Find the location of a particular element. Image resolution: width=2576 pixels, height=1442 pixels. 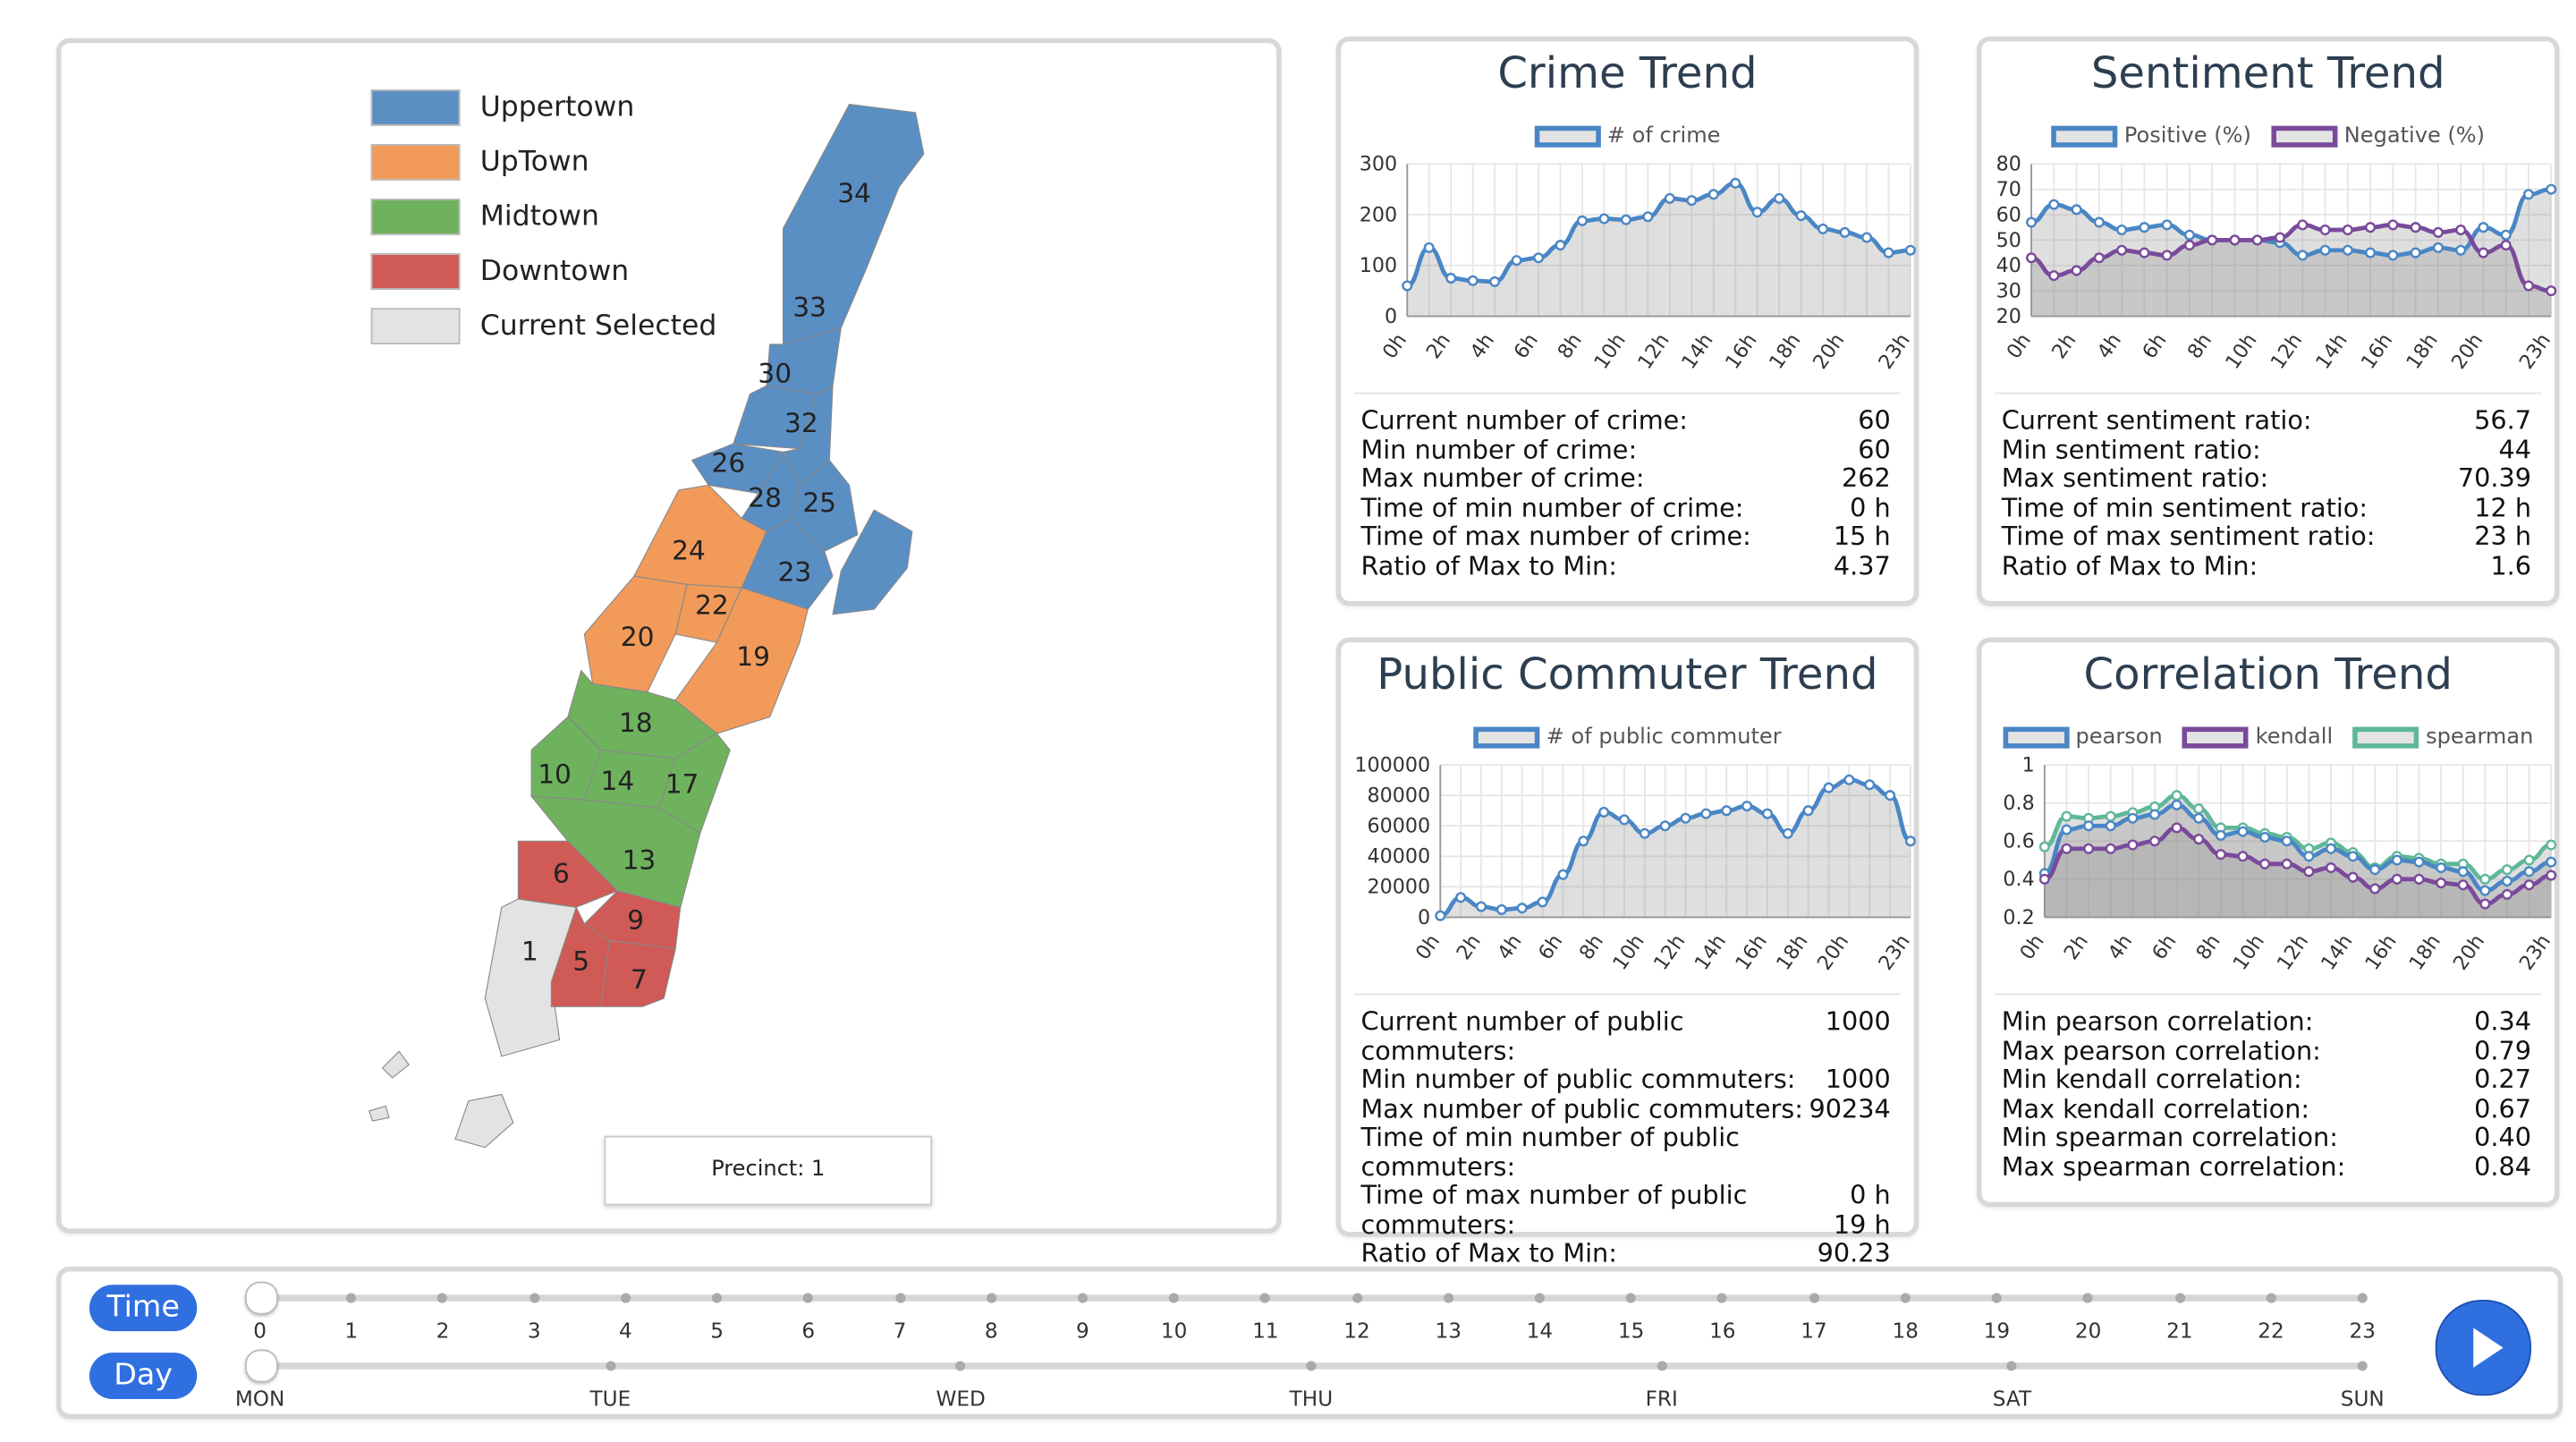

hour-slider-track is located at coordinates (1306, 1298).